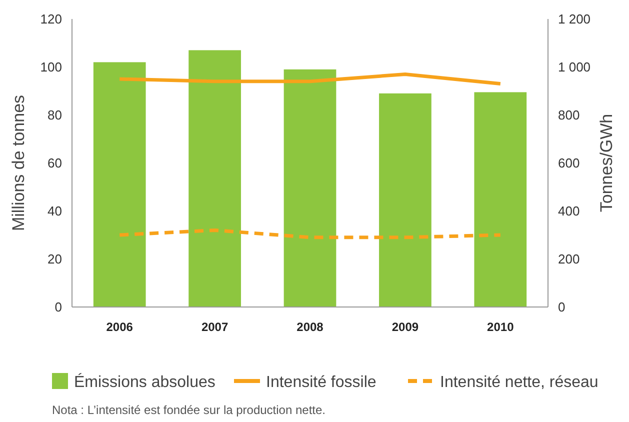  What do you see at coordinates (321, 382) in the screenshot?
I see `legend-label: Intensité fossile` at bounding box center [321, 382].